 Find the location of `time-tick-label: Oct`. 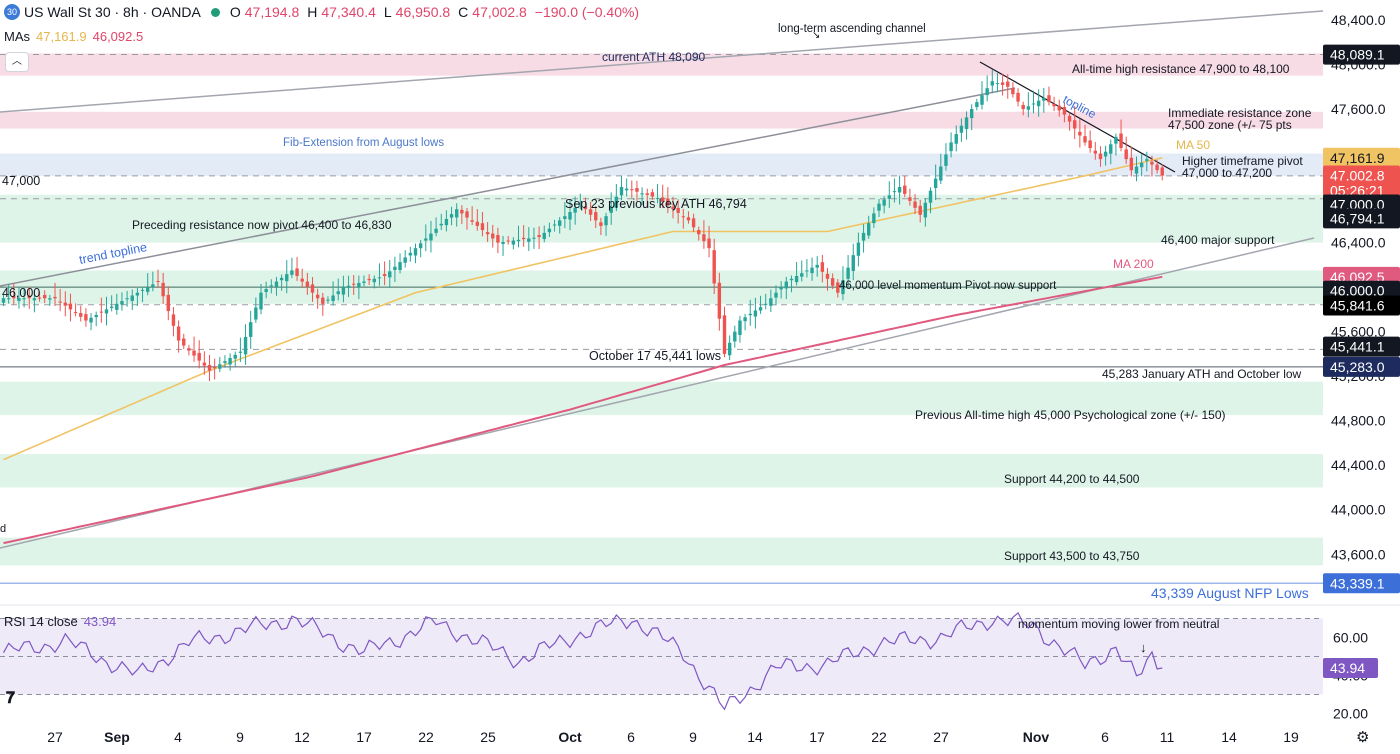

time-tick-label: Oct is located at coordinates (570, 737).